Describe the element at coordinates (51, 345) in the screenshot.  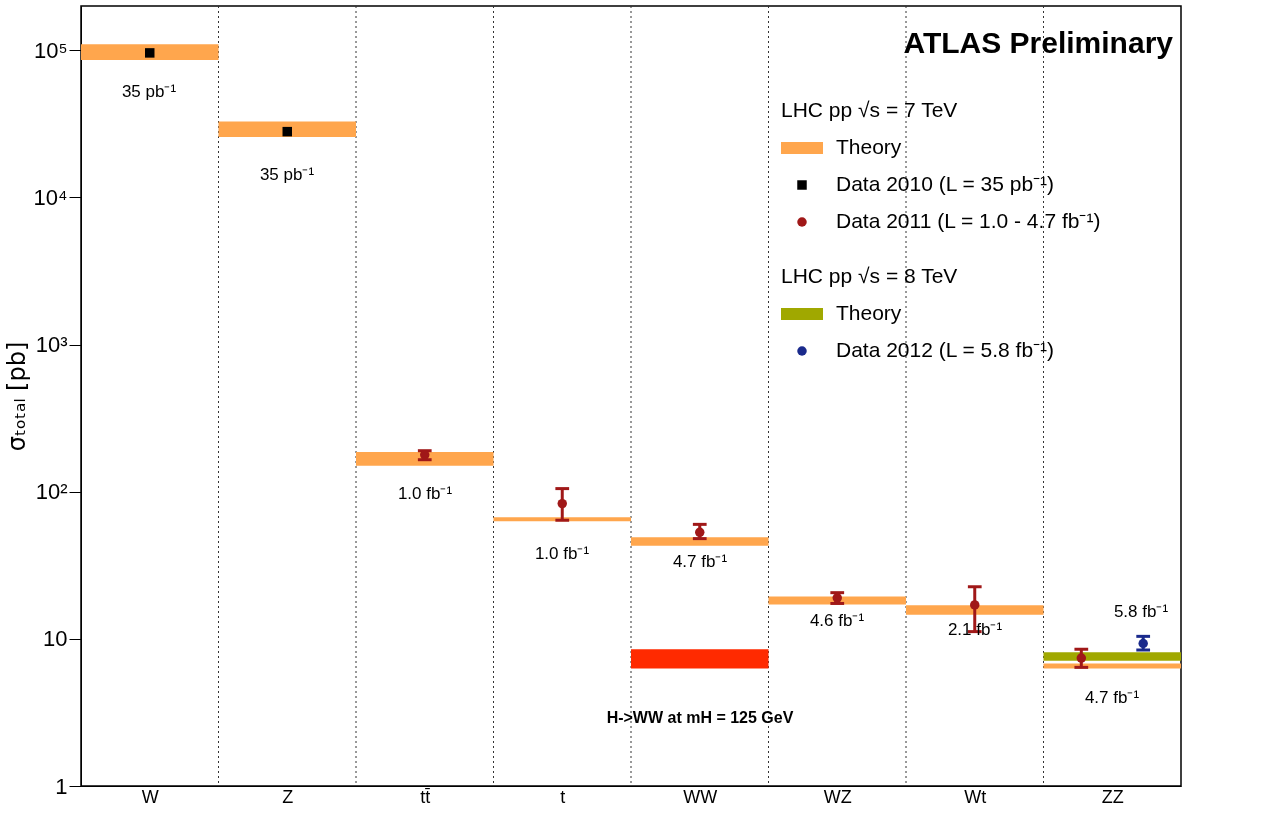
I see `y-tick-label: 10³` at that location.